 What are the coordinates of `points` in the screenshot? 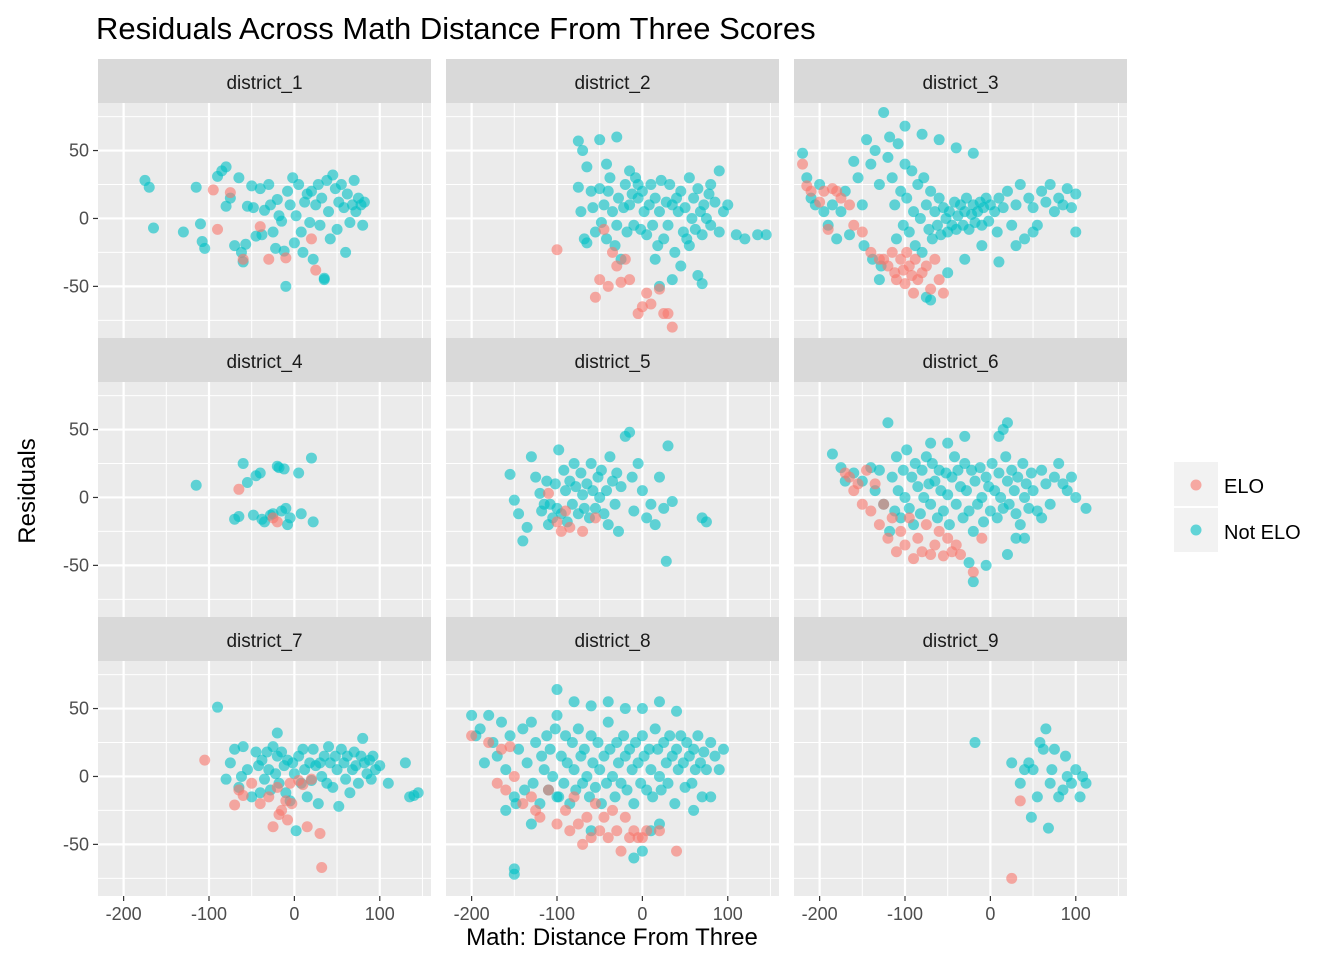 It's located at (939, 206).